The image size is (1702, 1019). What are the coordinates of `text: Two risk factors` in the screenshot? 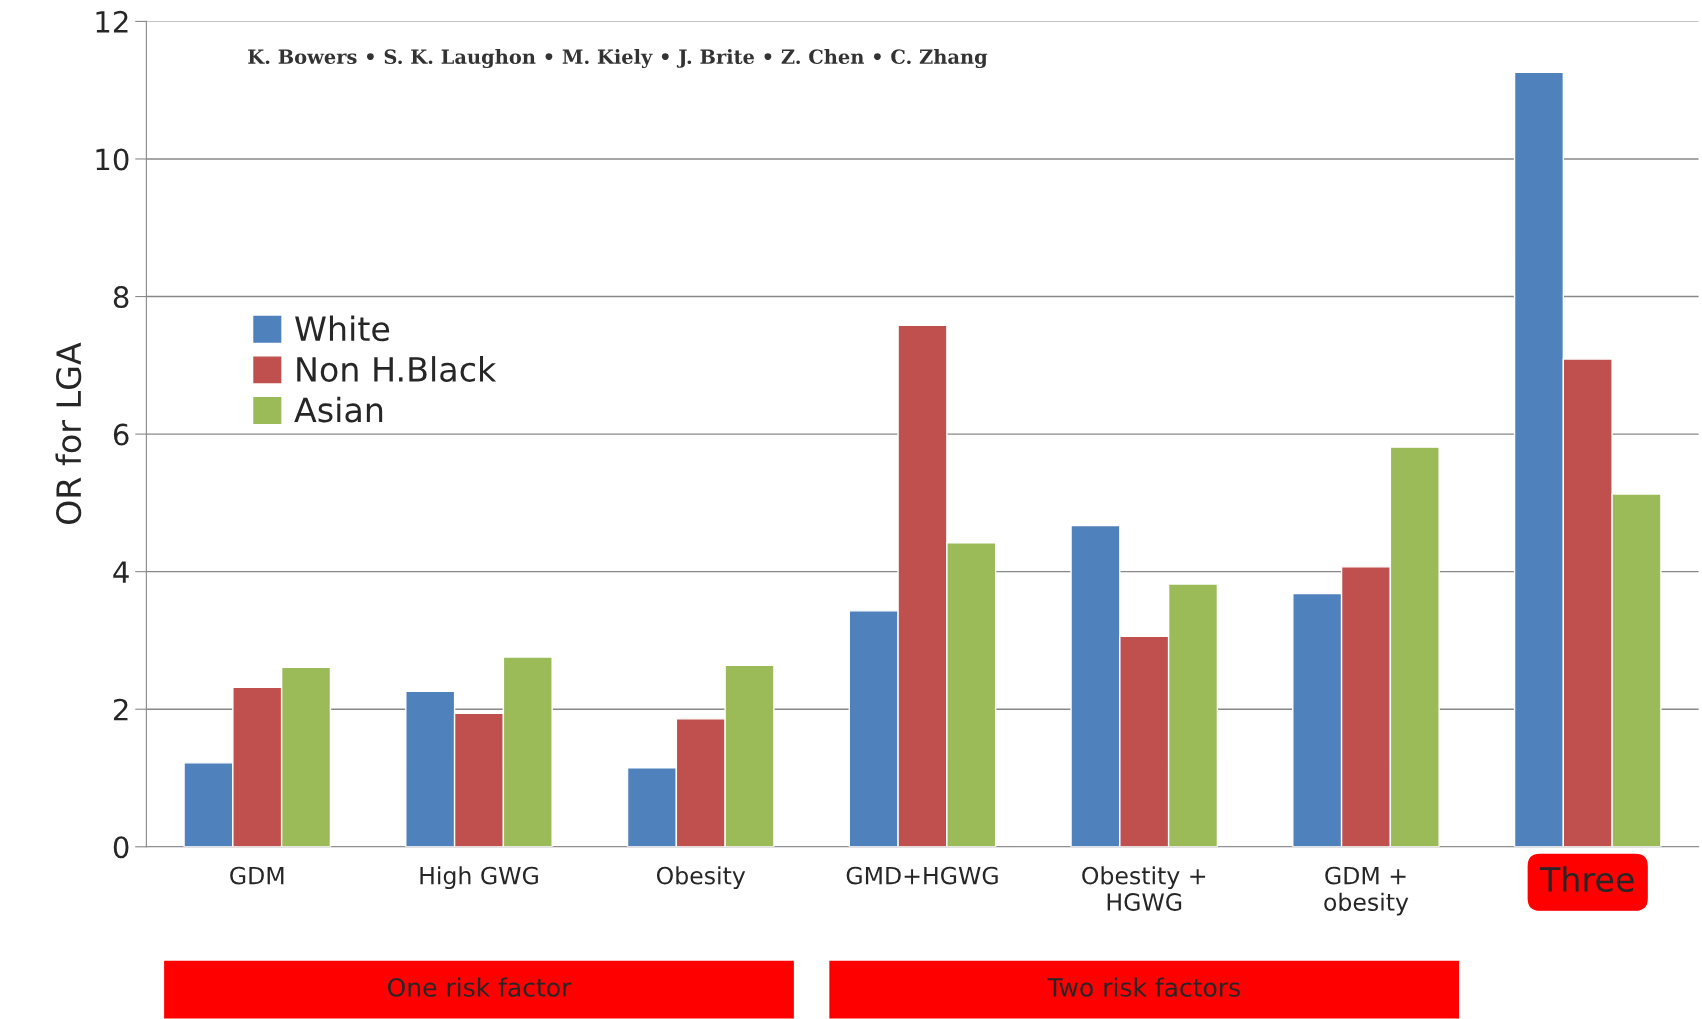 It's located at (1143, 987).